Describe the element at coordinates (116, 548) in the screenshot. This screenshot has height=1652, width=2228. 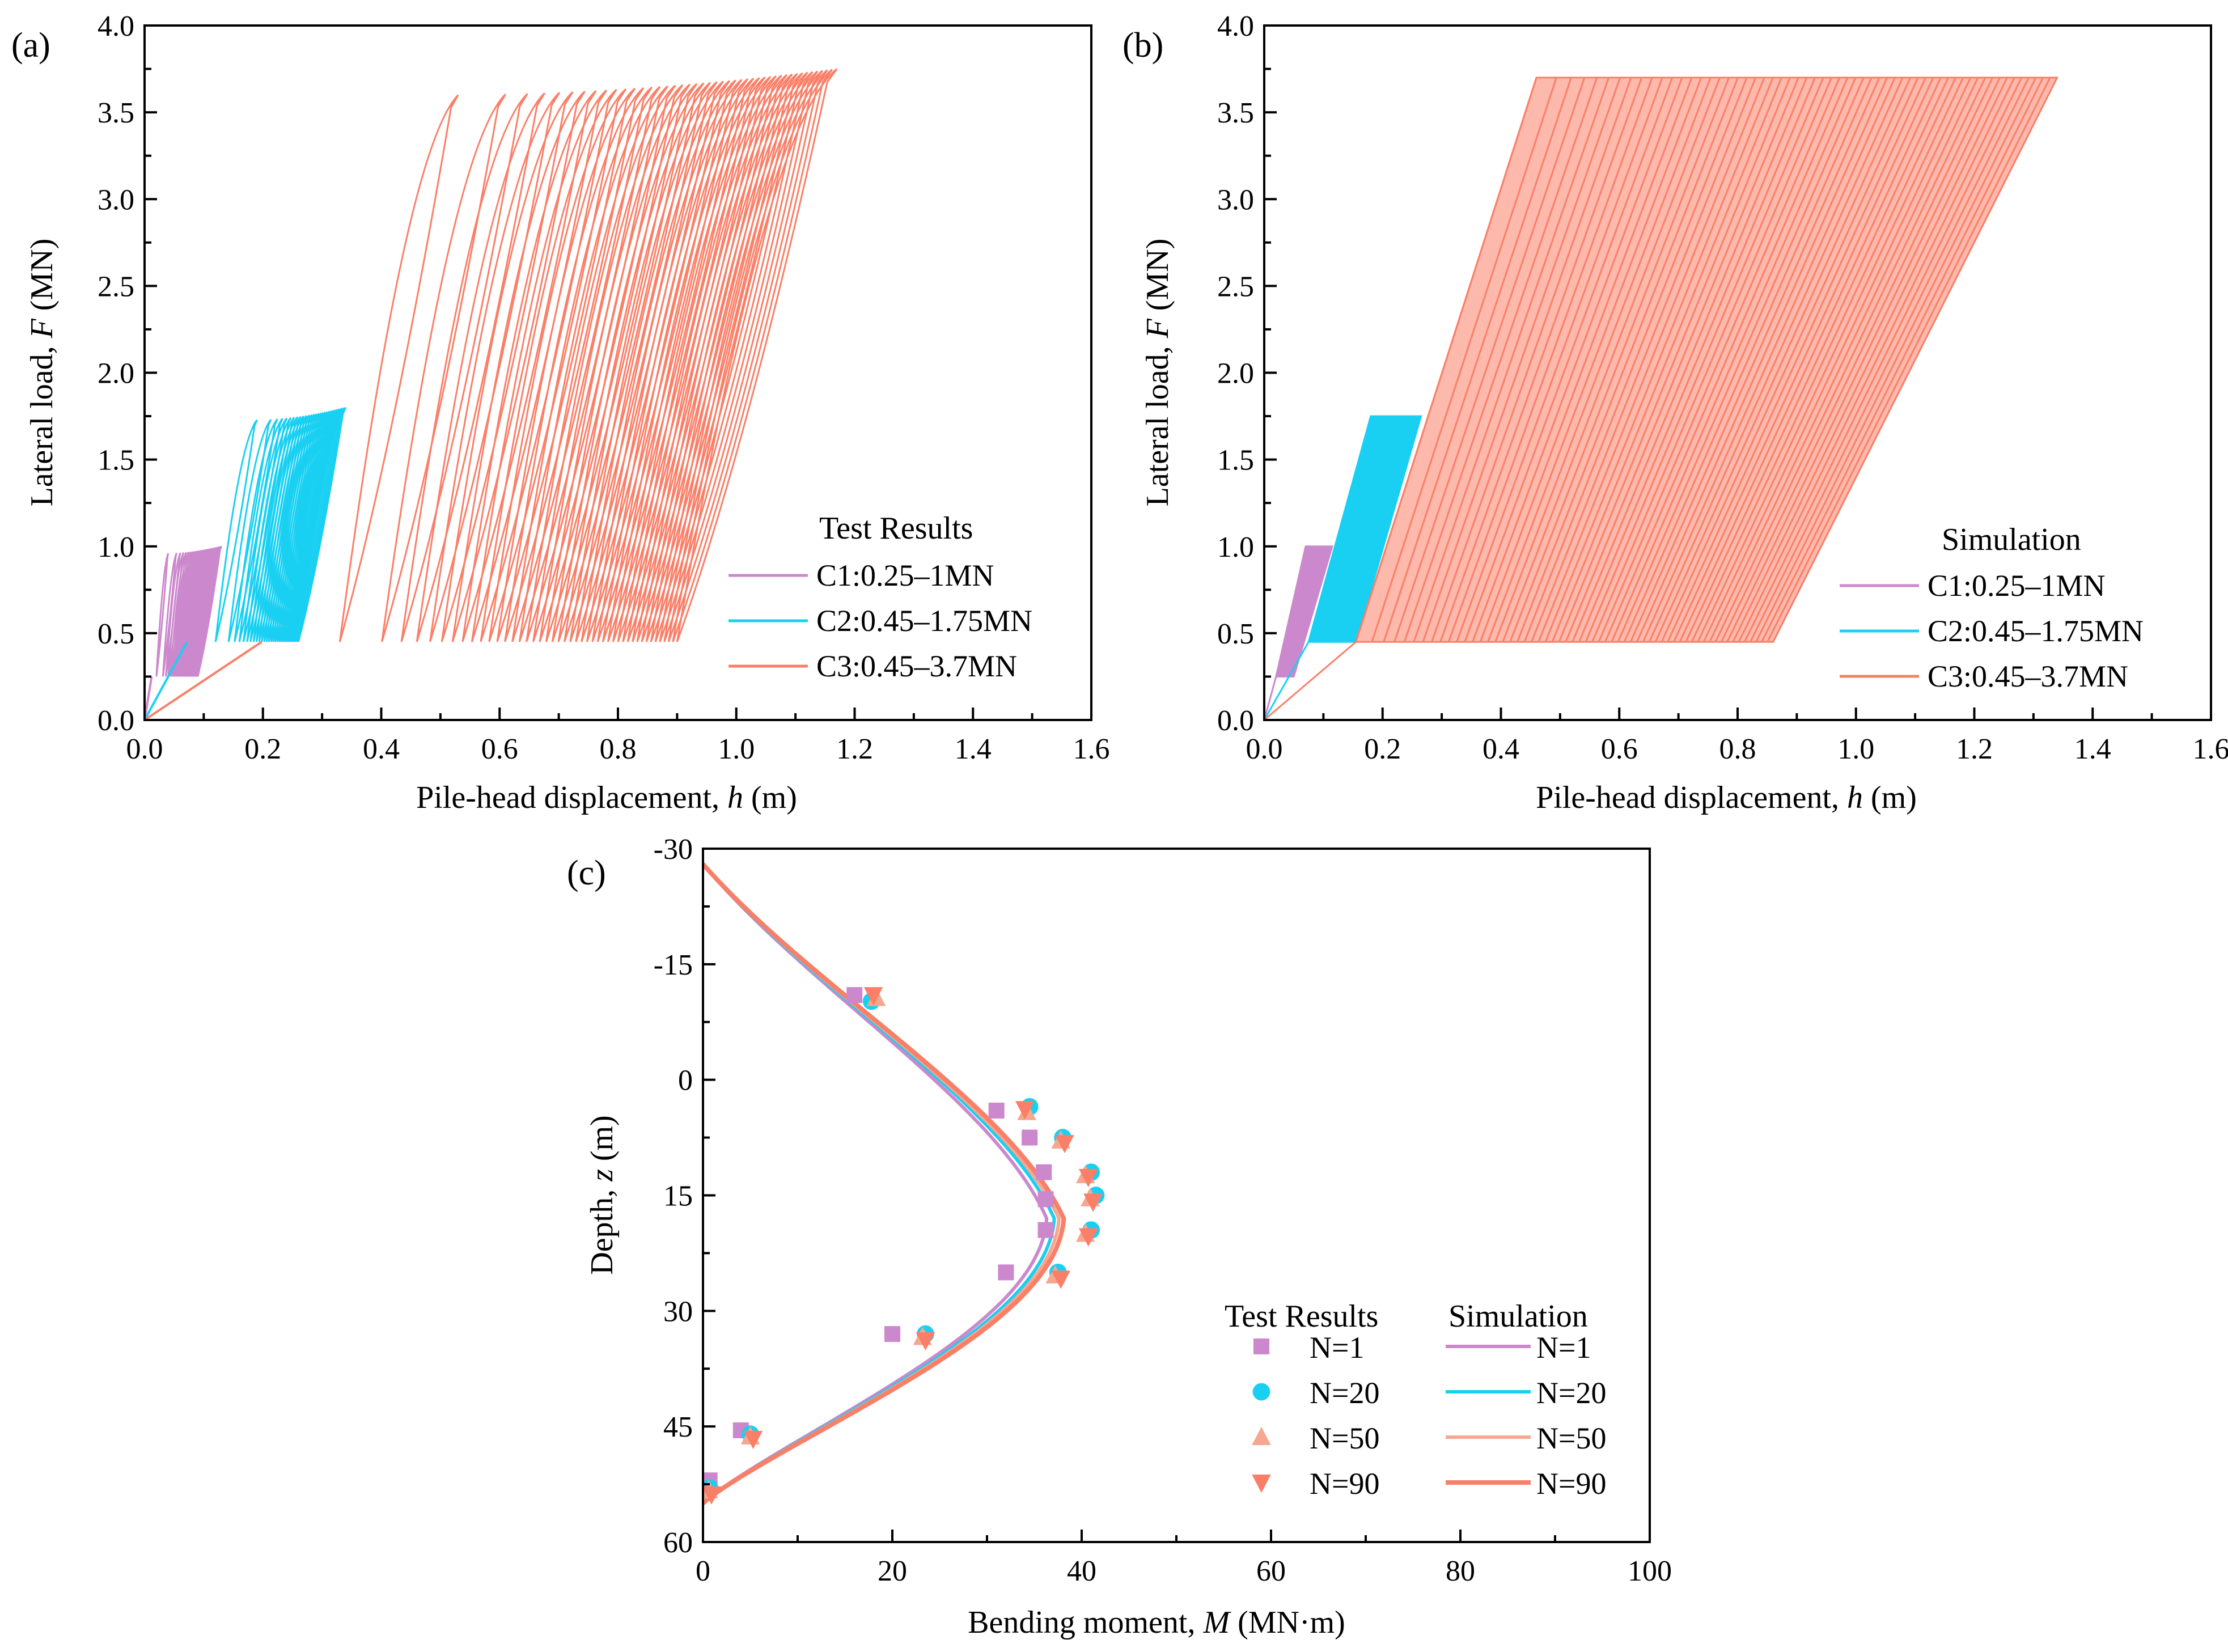
I see `panel-a-ytick-label: 1.0` at that location.